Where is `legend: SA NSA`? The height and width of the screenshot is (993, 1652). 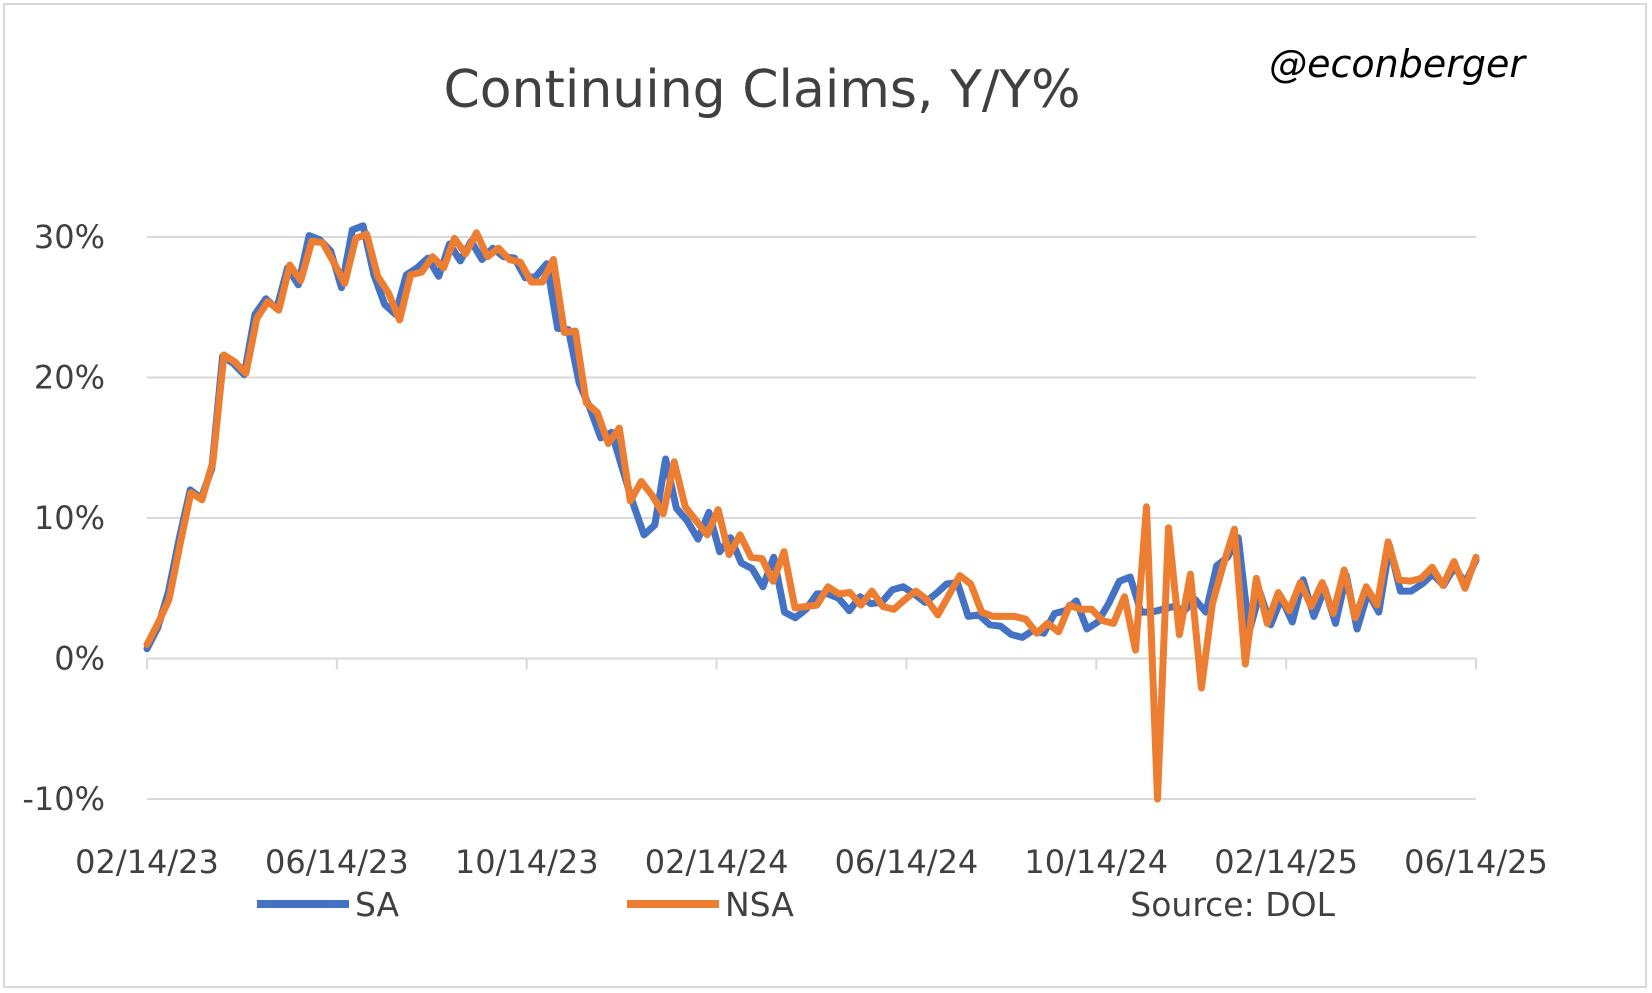
legend: SA NSA is located at coordinates (525, 904).